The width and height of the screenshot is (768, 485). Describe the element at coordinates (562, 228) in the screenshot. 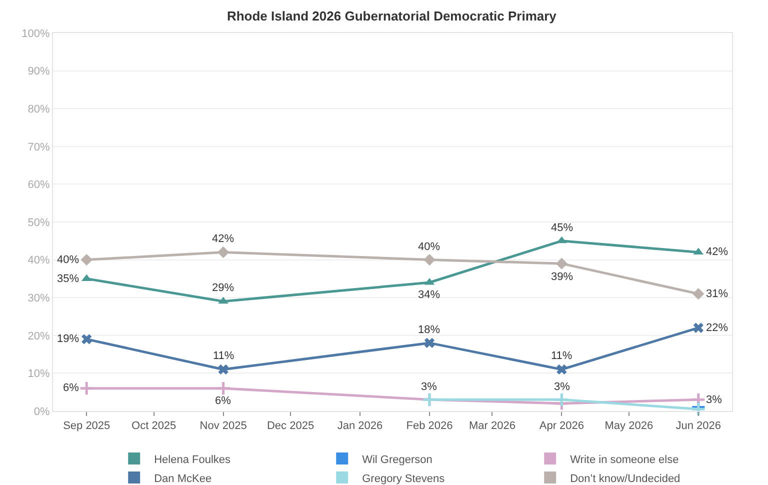

I see `data-label: 45%` at that location.